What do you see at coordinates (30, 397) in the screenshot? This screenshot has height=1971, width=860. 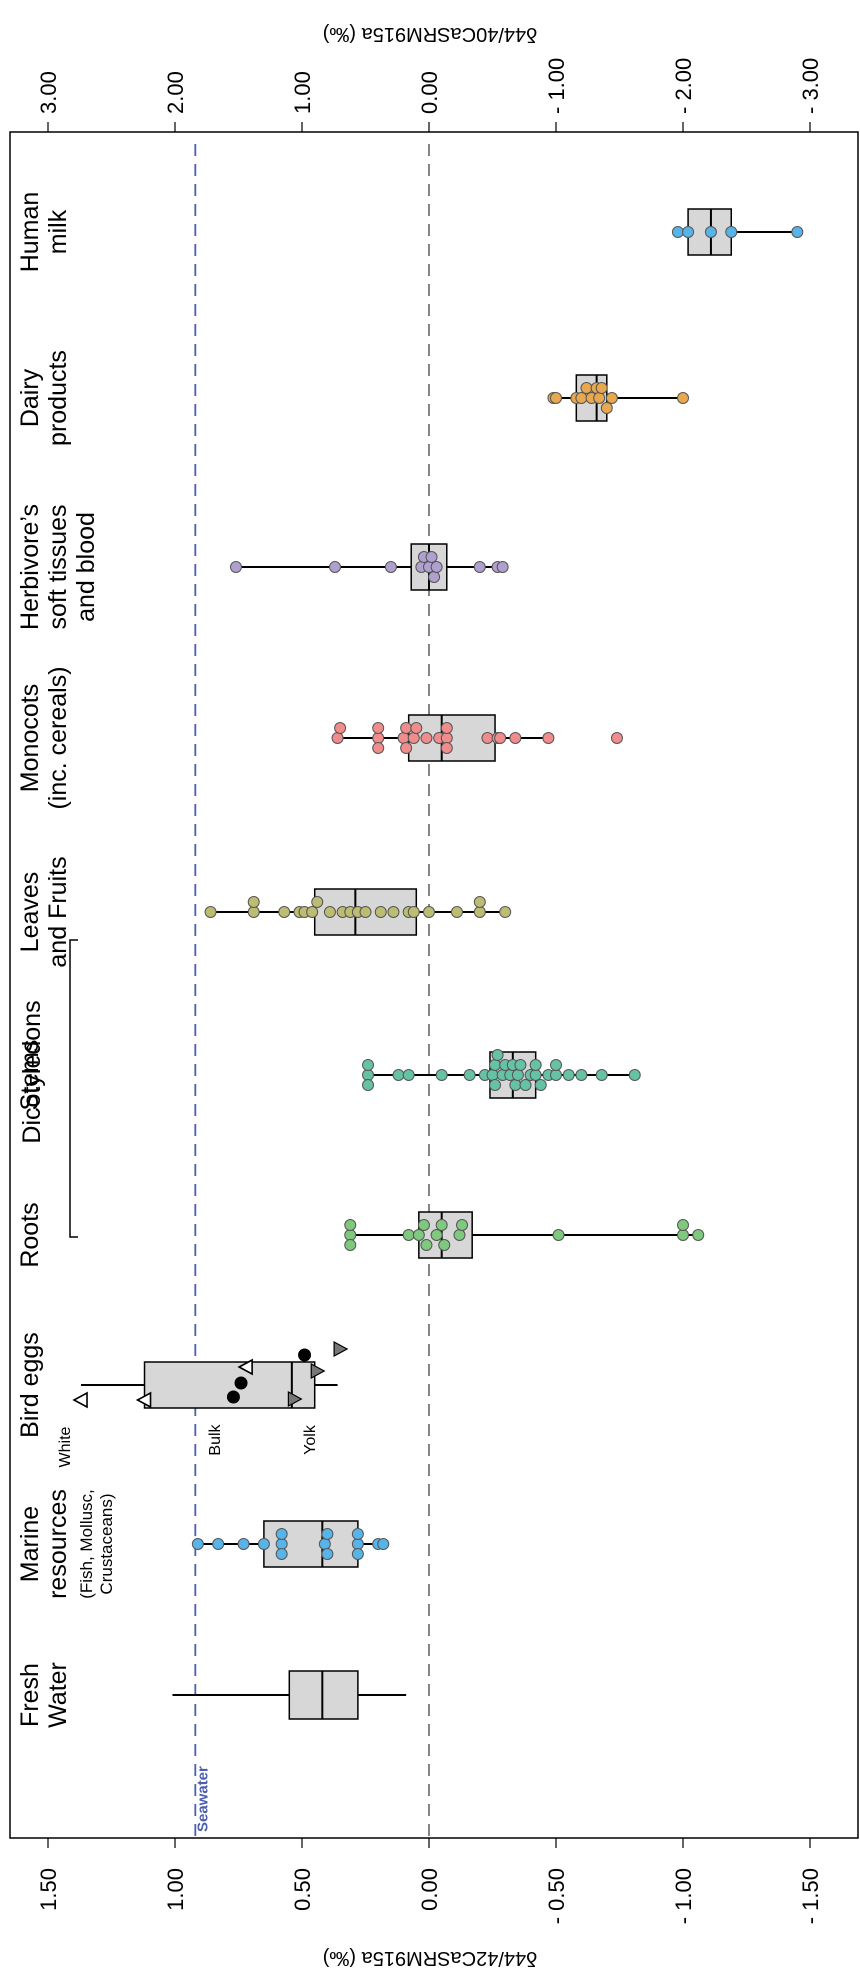 I see `category-label: Dairy` at bounding box center [30, 397].